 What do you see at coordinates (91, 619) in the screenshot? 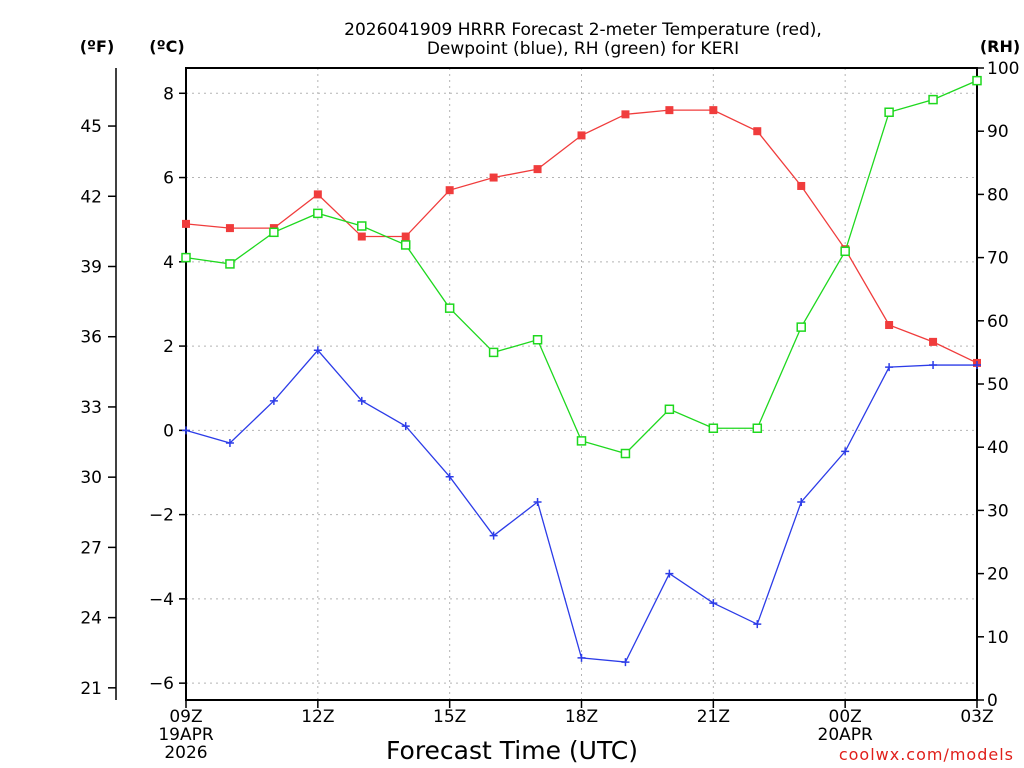
I see `fahrenheit-tick-label: 24` at bounding box center [91, 619].